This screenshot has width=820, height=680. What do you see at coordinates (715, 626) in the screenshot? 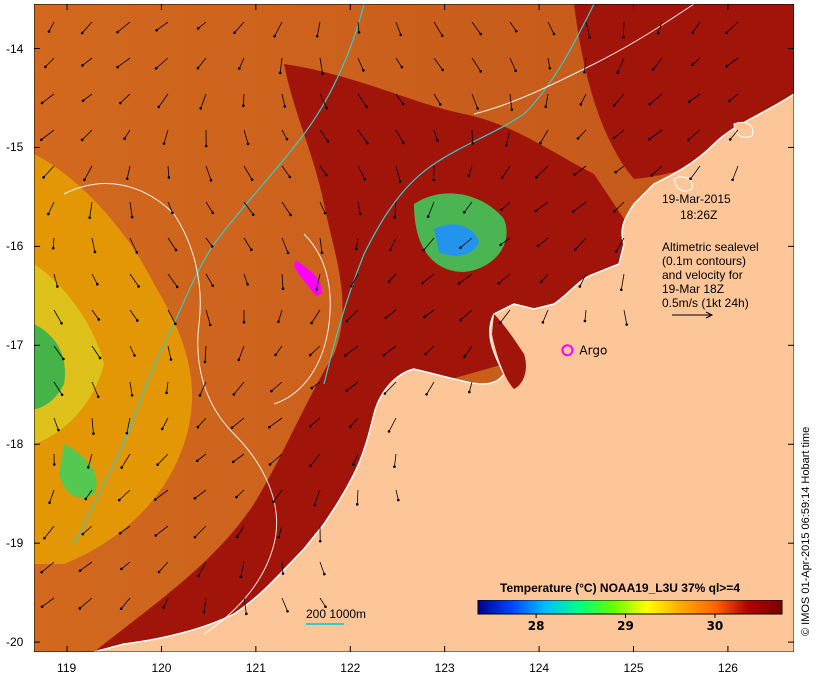
I see `colorbar-tick-label: 30` at bounding box center [715, 626].